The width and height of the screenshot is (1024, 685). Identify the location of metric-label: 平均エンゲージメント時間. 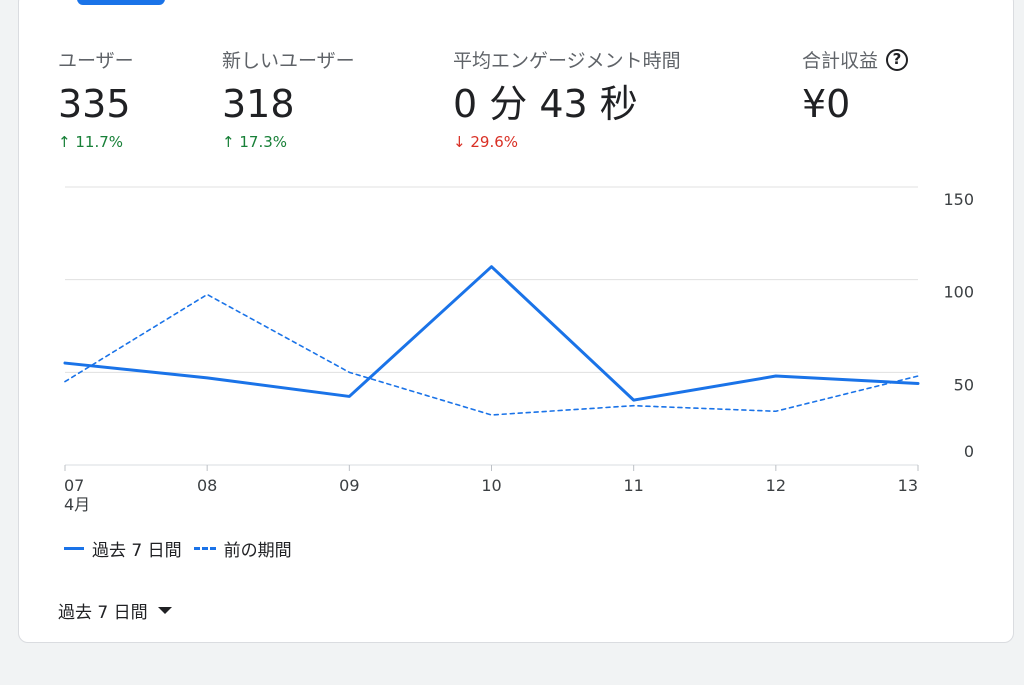
(567, 61).